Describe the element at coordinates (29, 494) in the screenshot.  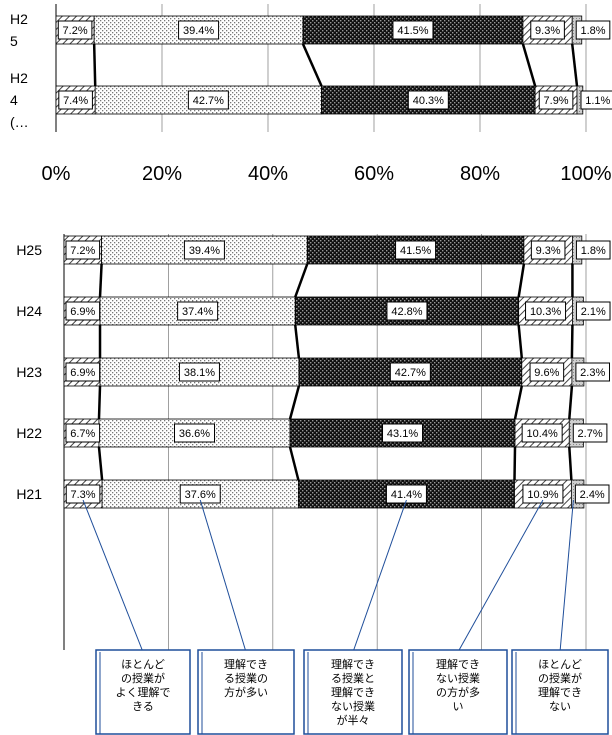
I see `category-label: H21` at that location.